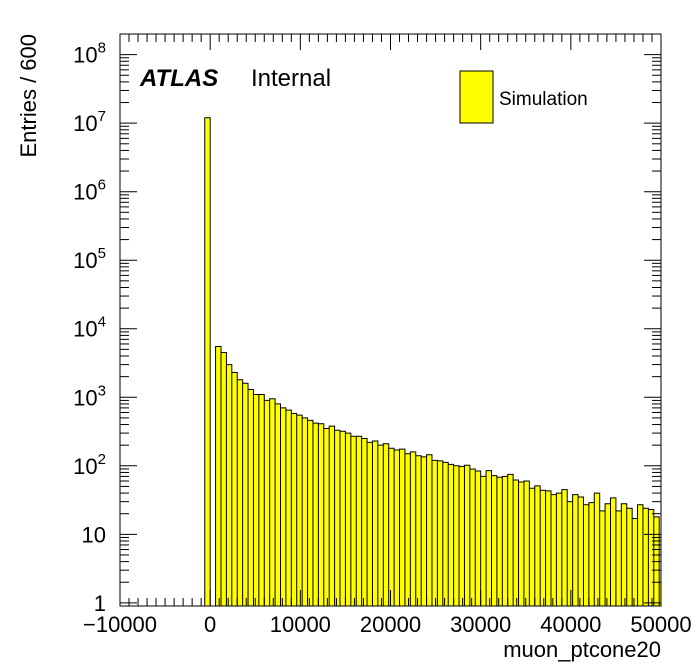  Describe the element at coordinates (89, 259) in the screenshot. I see `y-tick-label: 10⁵` at that location.